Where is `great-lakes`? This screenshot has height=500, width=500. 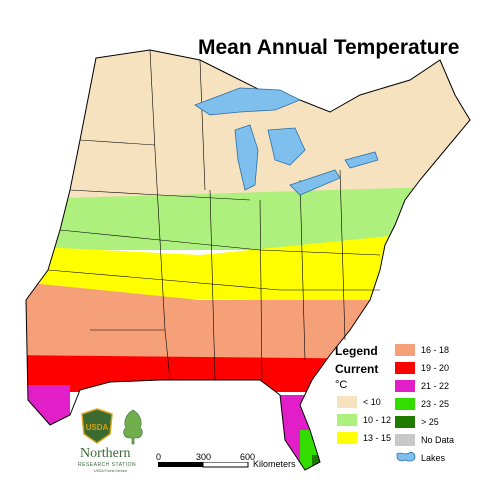
great-lakes is located at coordinates (286, 141).